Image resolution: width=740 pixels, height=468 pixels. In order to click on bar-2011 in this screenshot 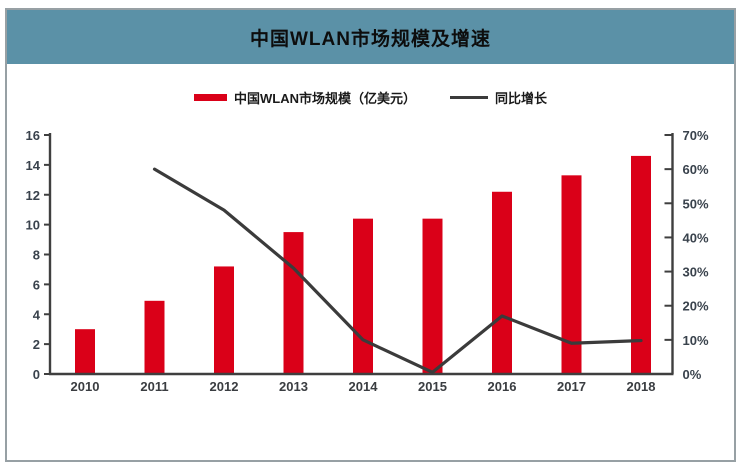, I will do `click(154, 337)`.